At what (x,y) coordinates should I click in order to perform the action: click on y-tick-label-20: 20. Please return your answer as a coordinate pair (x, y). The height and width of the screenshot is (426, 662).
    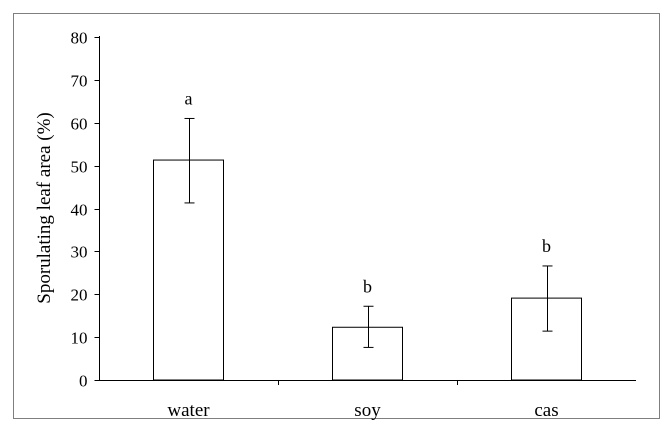
    Looking at the image, I should click on (79, 295).